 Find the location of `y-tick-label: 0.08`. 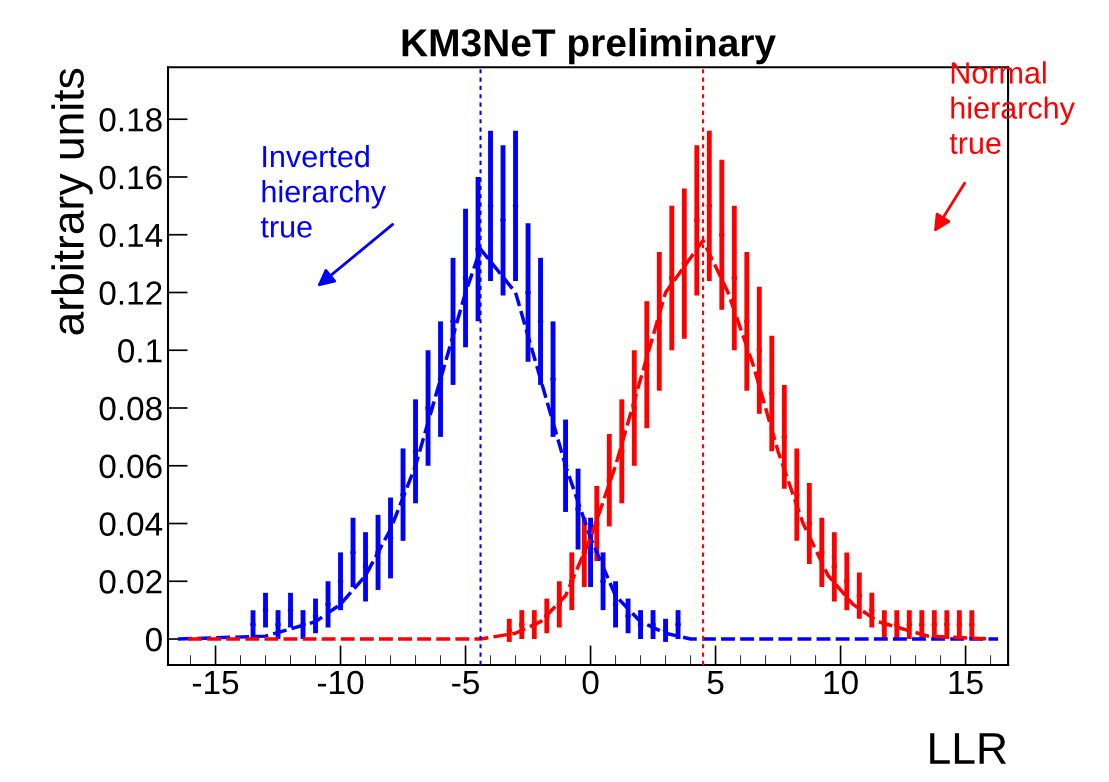

y-tick-label: 0.08 is located at coordinates (130, 408).